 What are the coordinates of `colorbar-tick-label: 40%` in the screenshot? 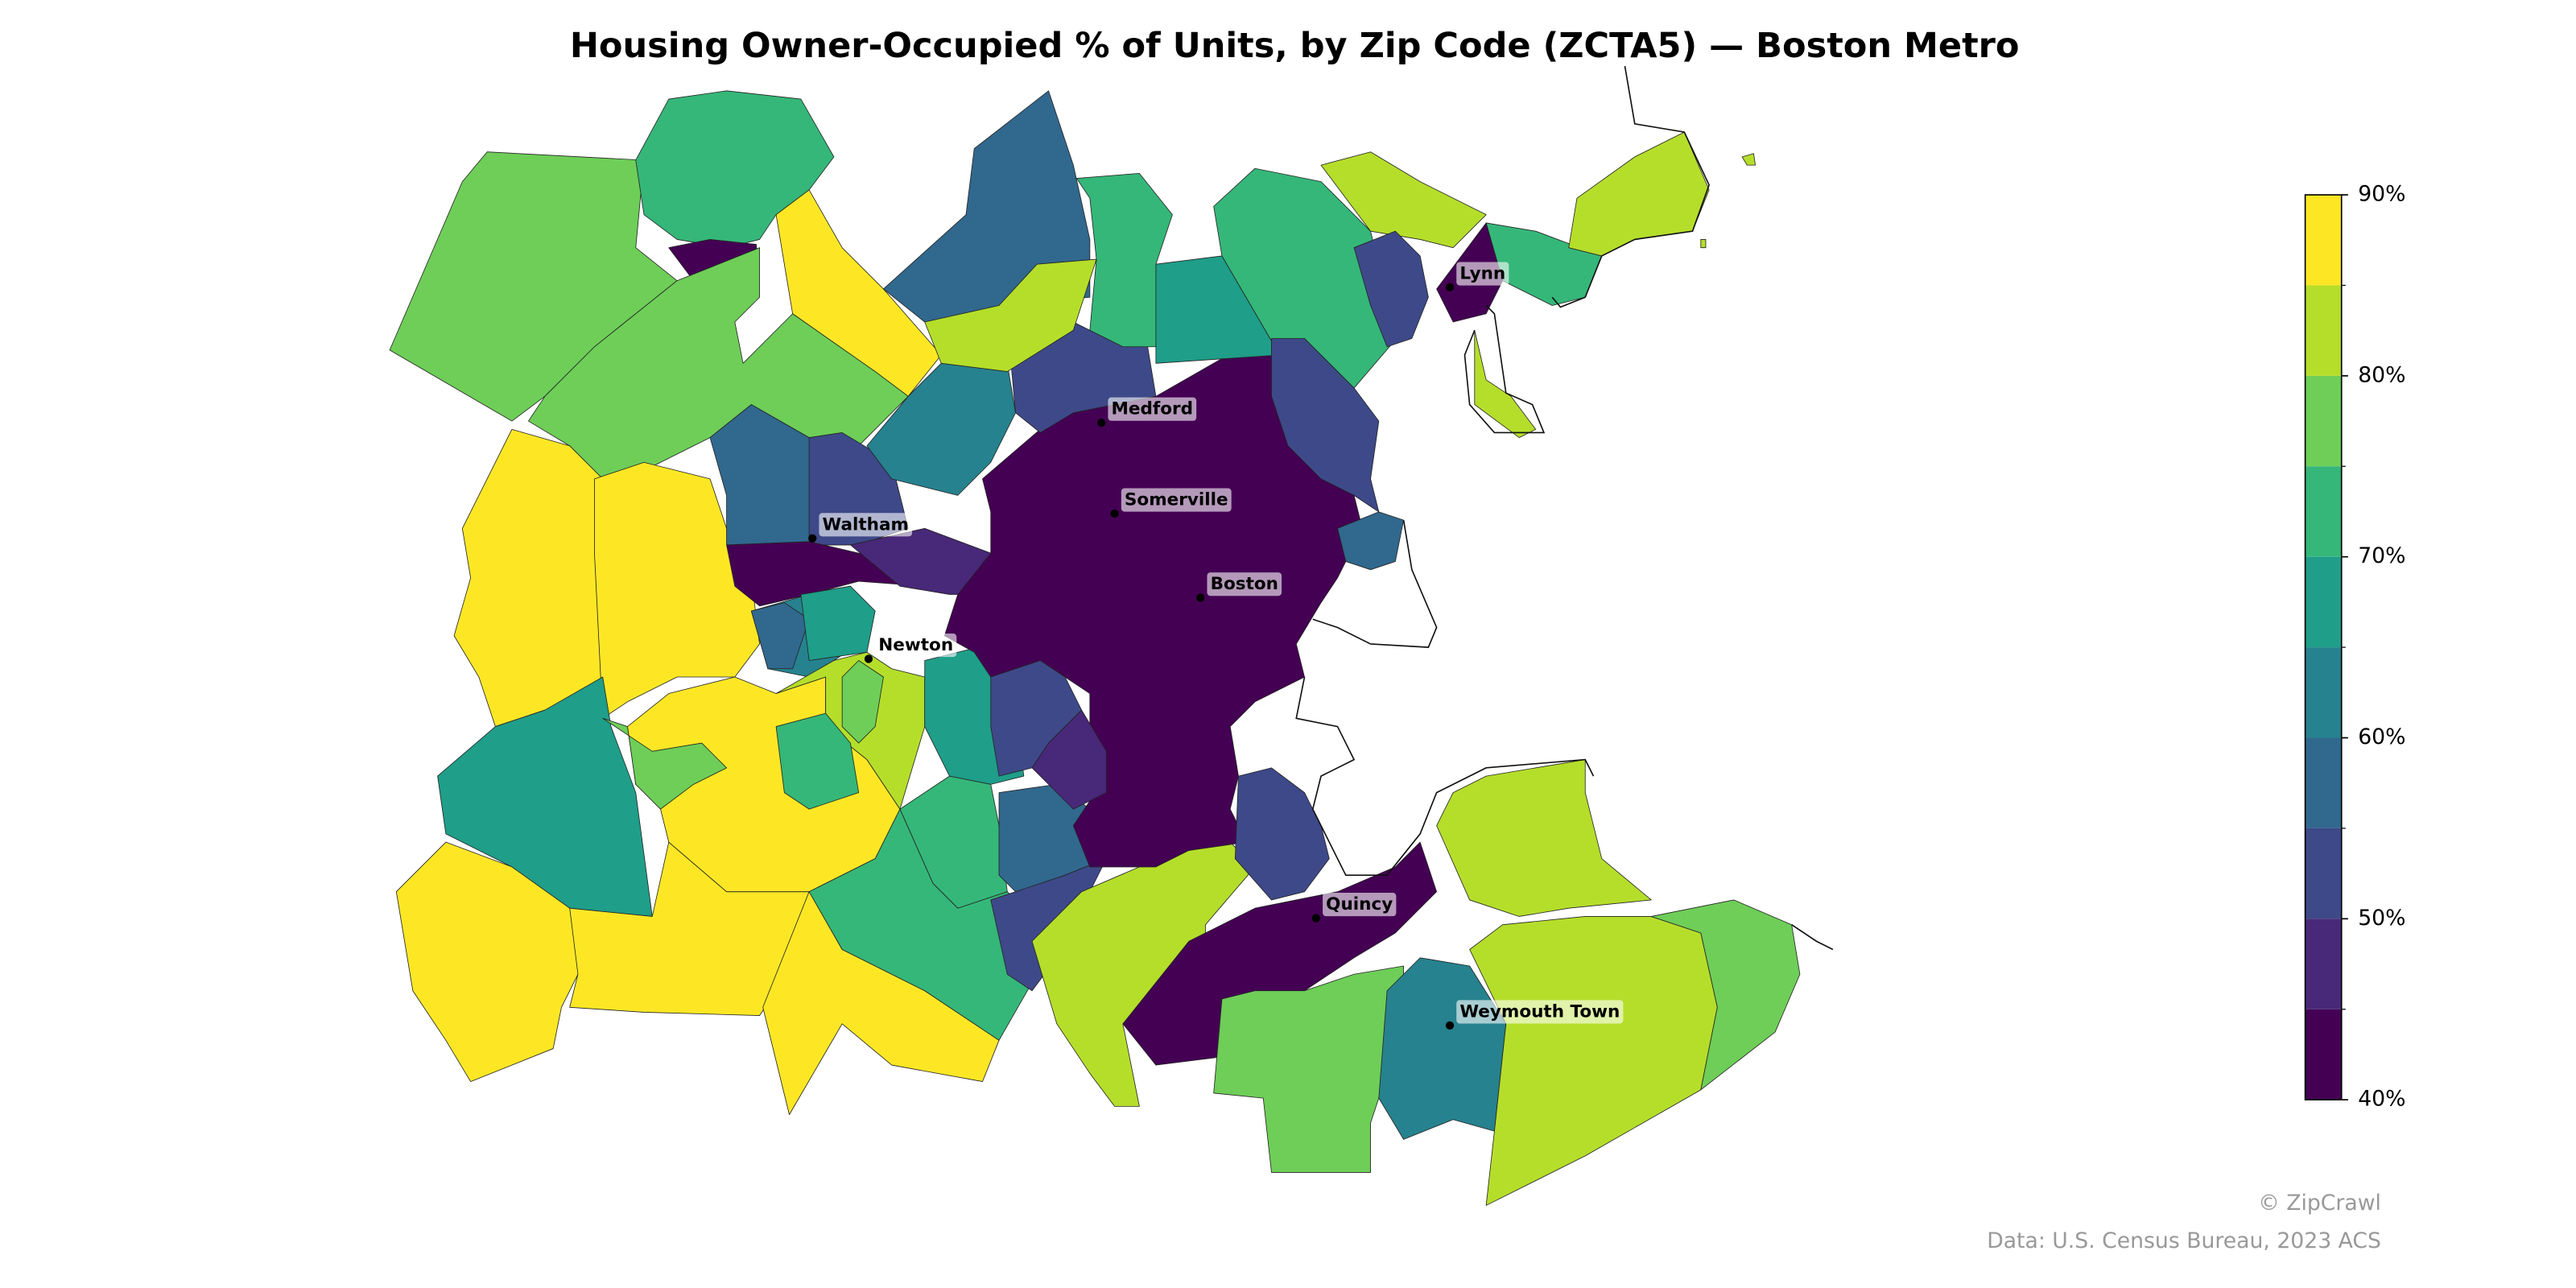 It's located at (2381, 1099).